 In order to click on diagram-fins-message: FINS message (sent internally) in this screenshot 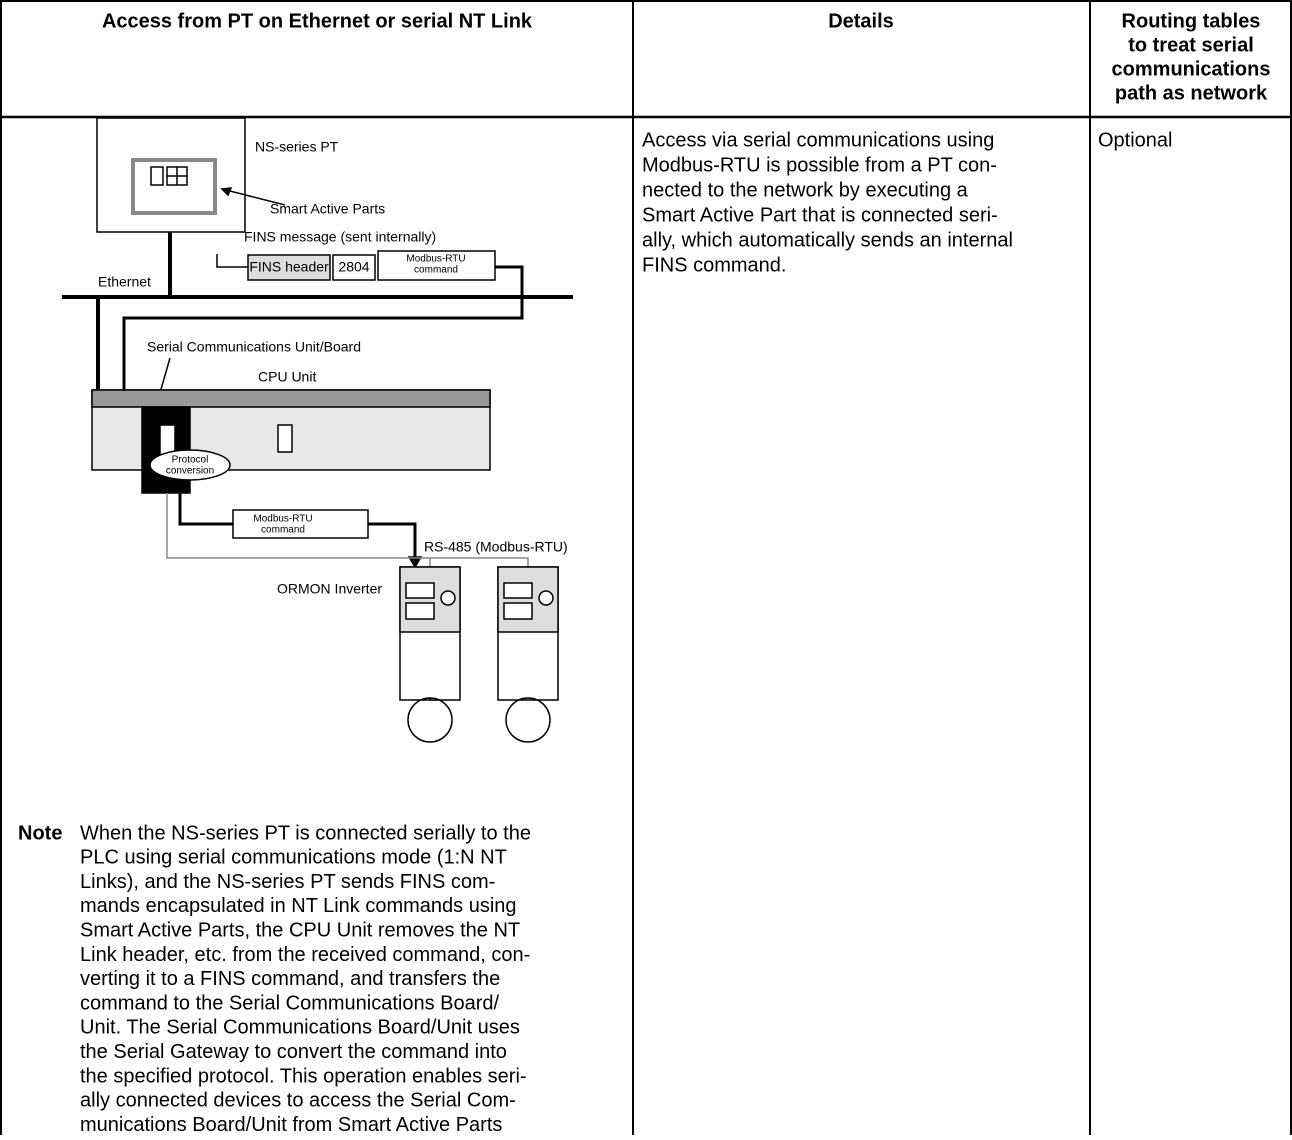, I will do `click(340, 237)`.